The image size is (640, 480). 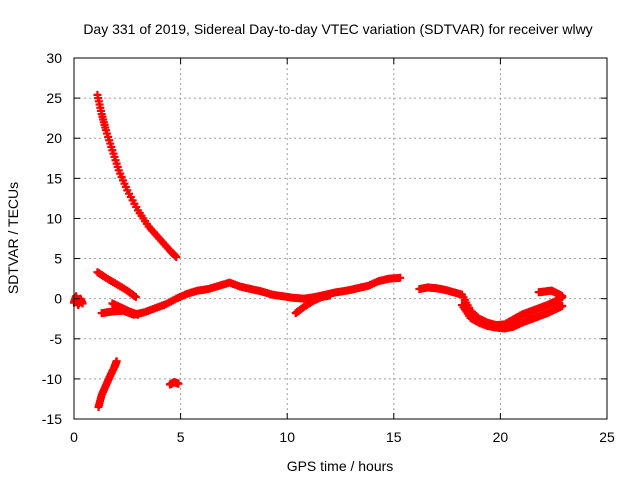 What do you see at coordinates (340, 466) in the screenshot?
I see `x-axis-label: GPS time / hours` at bounding box center [340, 466].